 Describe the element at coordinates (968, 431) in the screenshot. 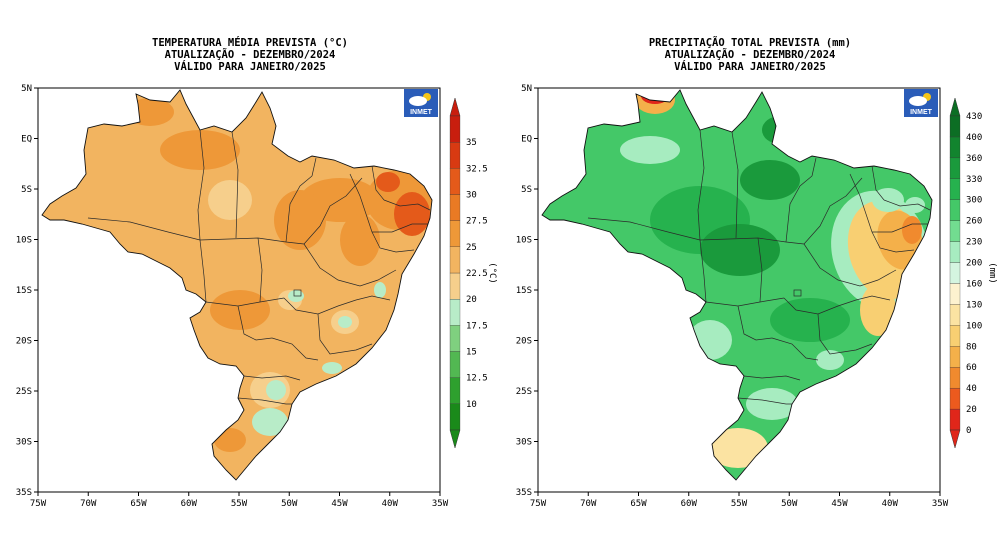

I see `colorbar-label: 0` at that location.